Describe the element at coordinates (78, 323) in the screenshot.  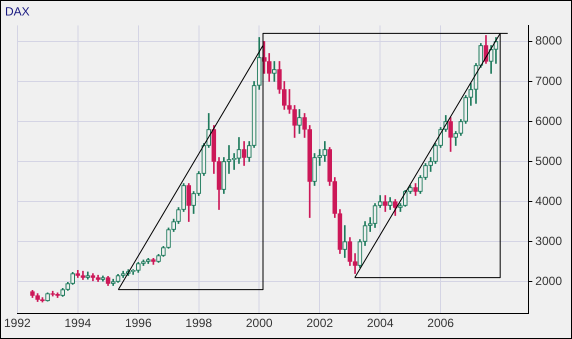
I see `x-tick-label: 1994` at that location.